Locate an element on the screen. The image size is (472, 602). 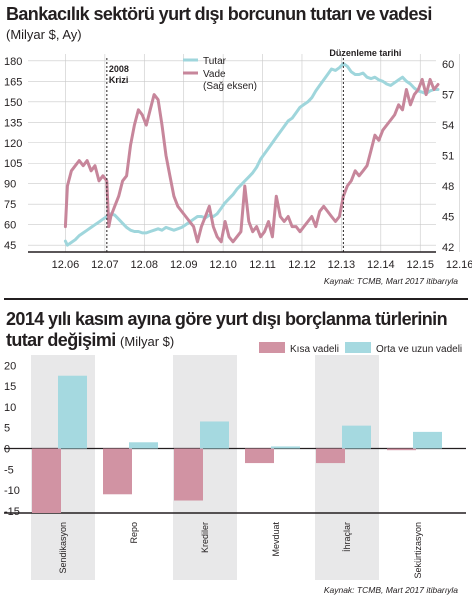
y-left-tick-label: 180 is located at coordinates (13, 62).